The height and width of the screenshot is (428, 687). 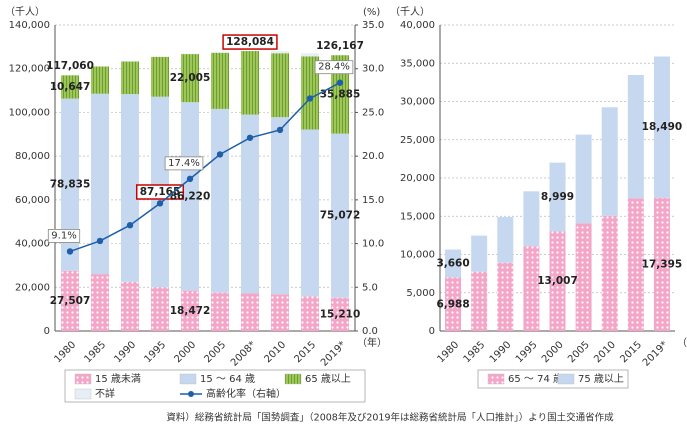 I want to click on y-tick-label: 60,000, so click(x=32, y=200).